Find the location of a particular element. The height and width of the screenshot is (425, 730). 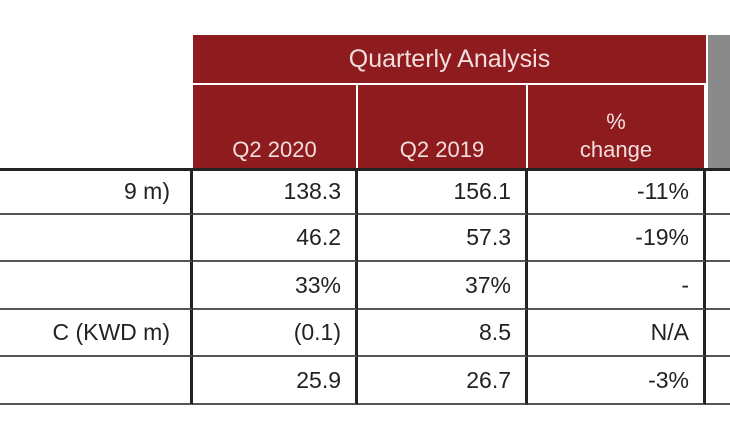

column-header-text: % change is located at coordinates (616, 135).